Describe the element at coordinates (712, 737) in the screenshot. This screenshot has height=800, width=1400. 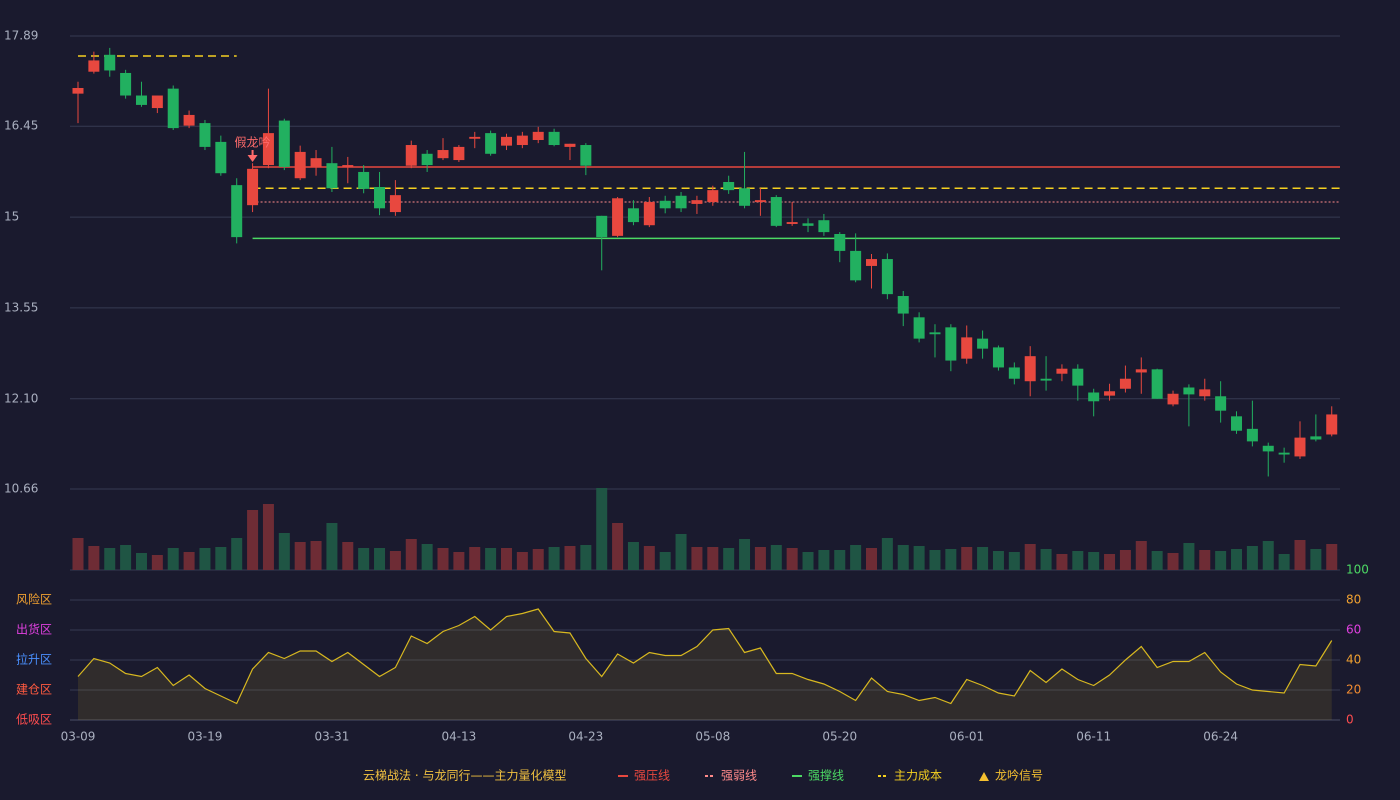
I see `x-tick-label: 05-08` at that location.